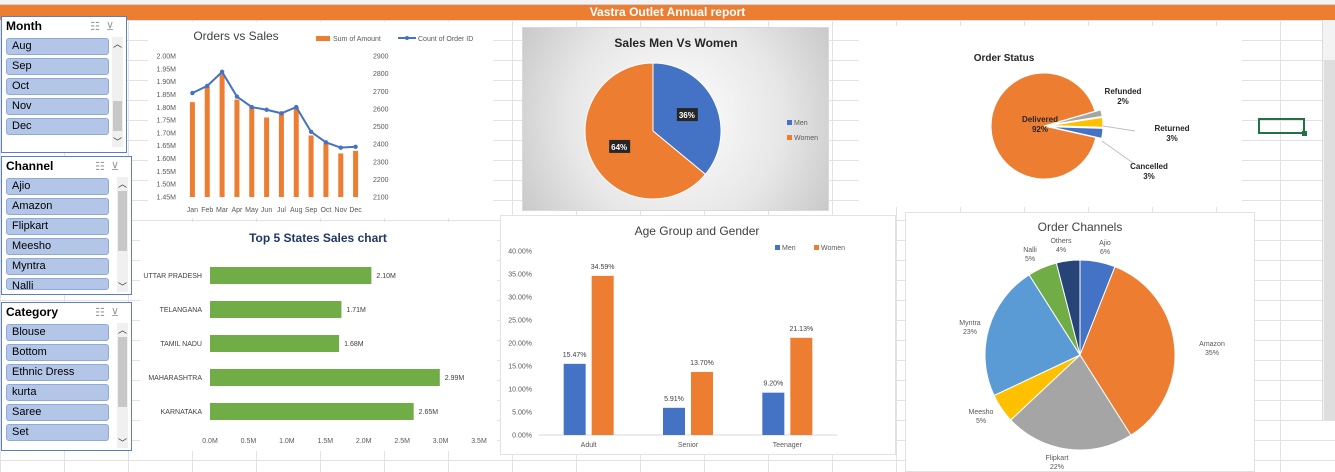 The height and width of the screenshot is (472, 1335). What do you see at coordinates (667, 2) in the screenshot?
I see `column-header-strip` at bounding box center [667, 2].